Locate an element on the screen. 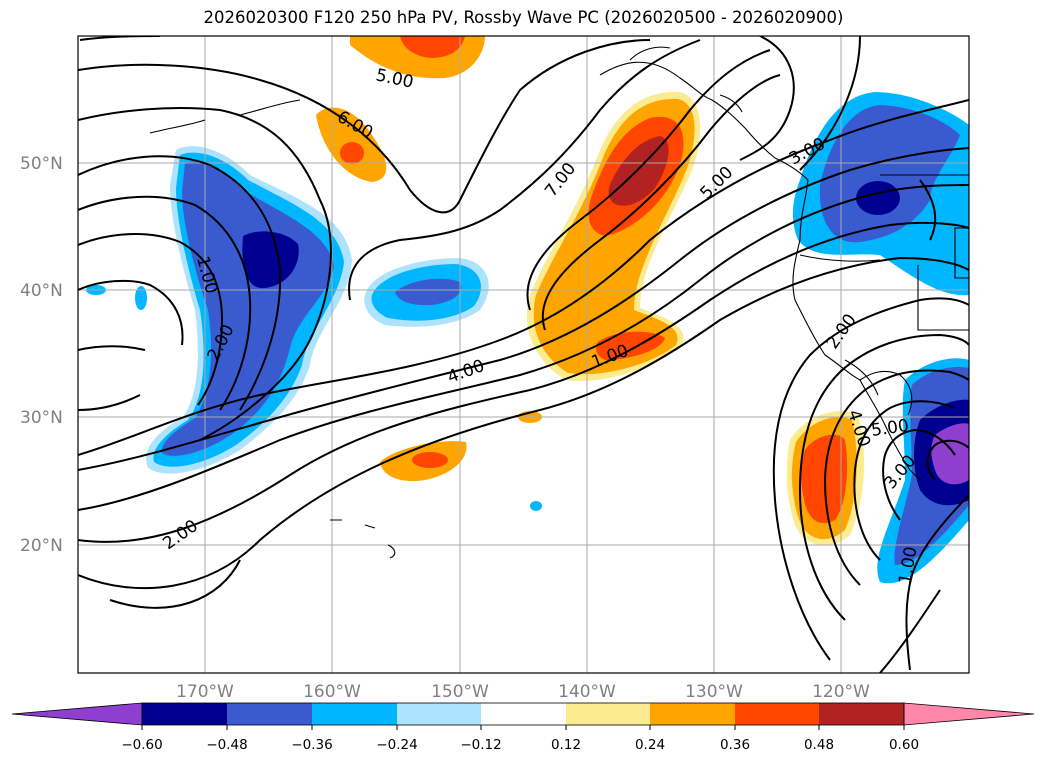 The height and width of the screenshot is (765, 1047). neg-anomaly-central is located at coordinates (428, 292).